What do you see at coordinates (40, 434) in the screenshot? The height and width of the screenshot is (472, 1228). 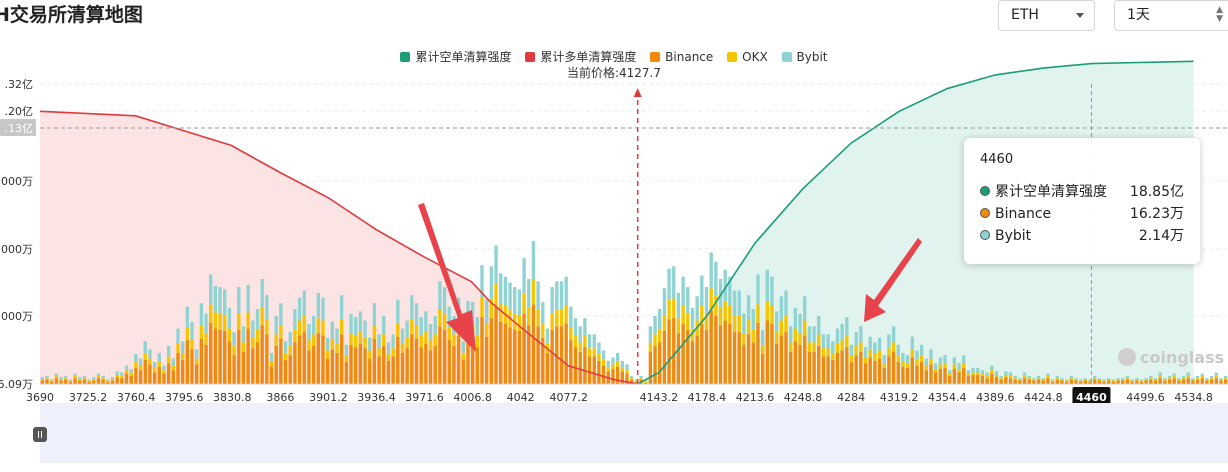 I see `navigator-handle` at bounding box center [40, 434].